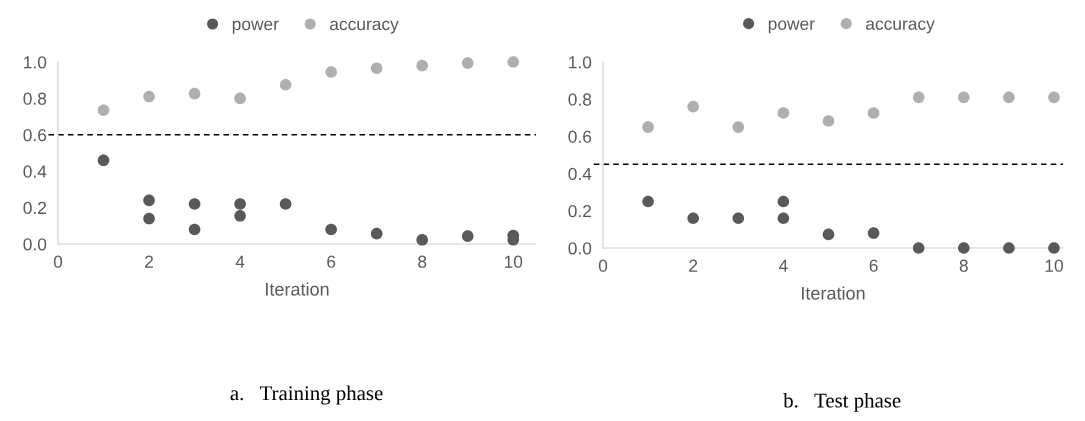 This screenshot has height=421, width=1085. What do you see at coordinates (306, 395) in the screenshot?
I see `text: a. Training phase` at bounding box center [306, 395].